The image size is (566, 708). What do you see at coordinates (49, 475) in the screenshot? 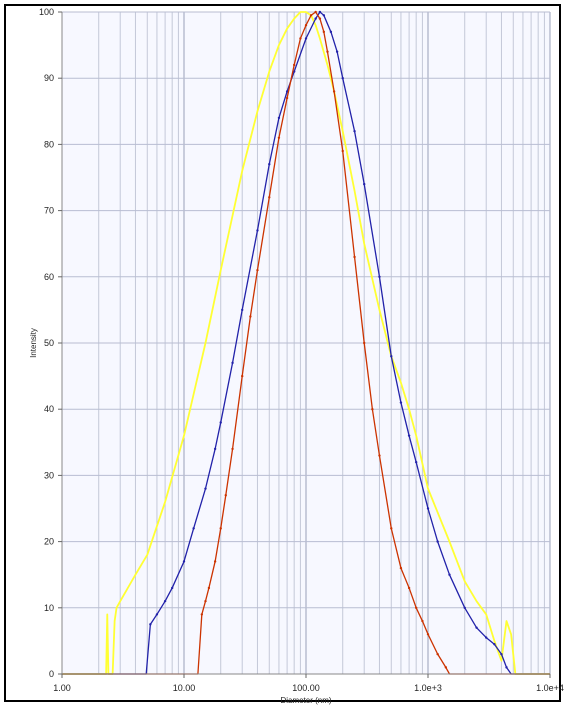
I see `y-tick-label: 30` at bounding box center [49, 475].